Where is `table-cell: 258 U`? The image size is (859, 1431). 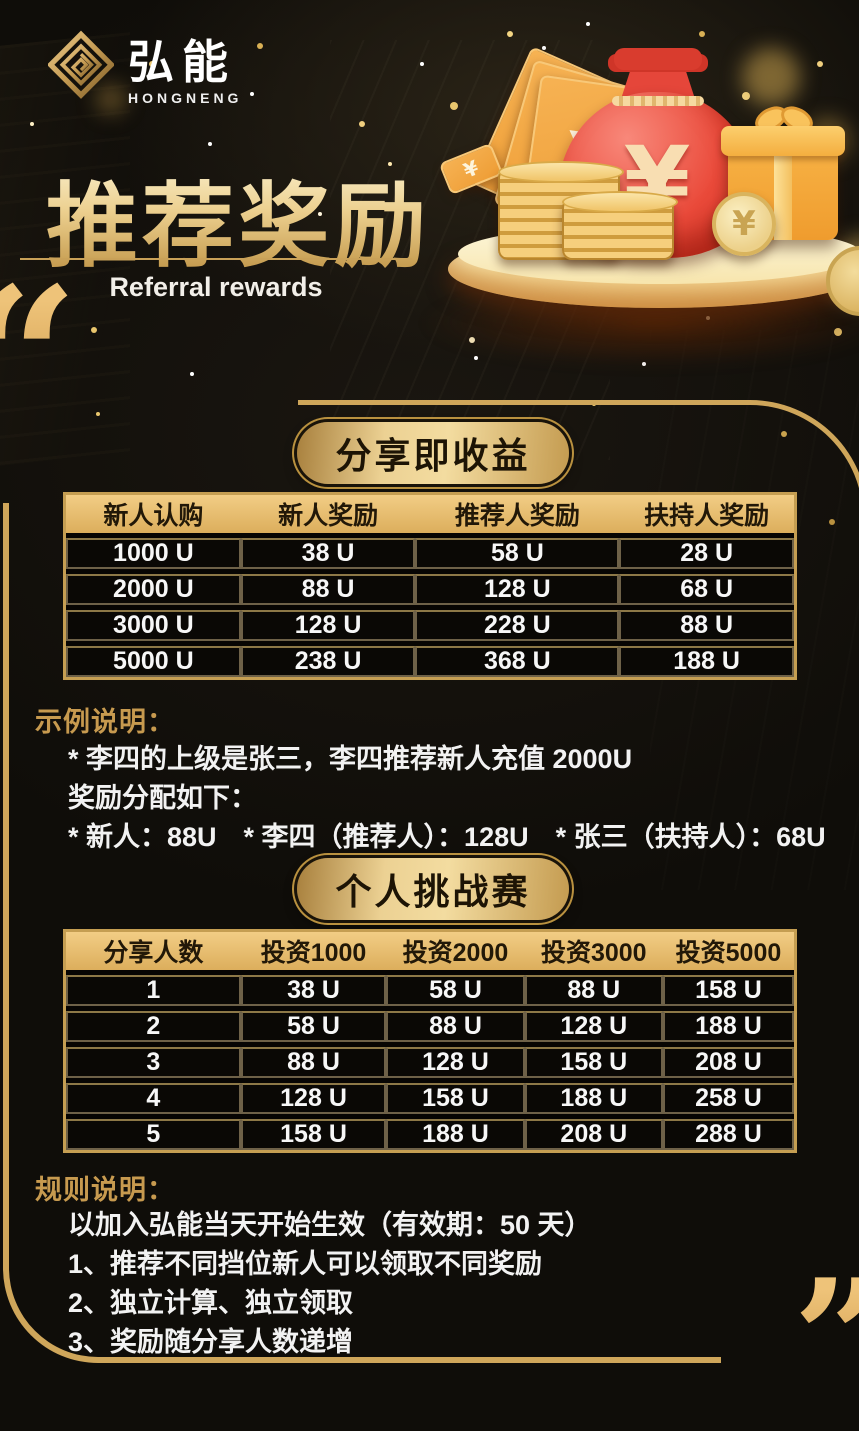
table-cell: 258 U is located at coordinates (728, 1098).